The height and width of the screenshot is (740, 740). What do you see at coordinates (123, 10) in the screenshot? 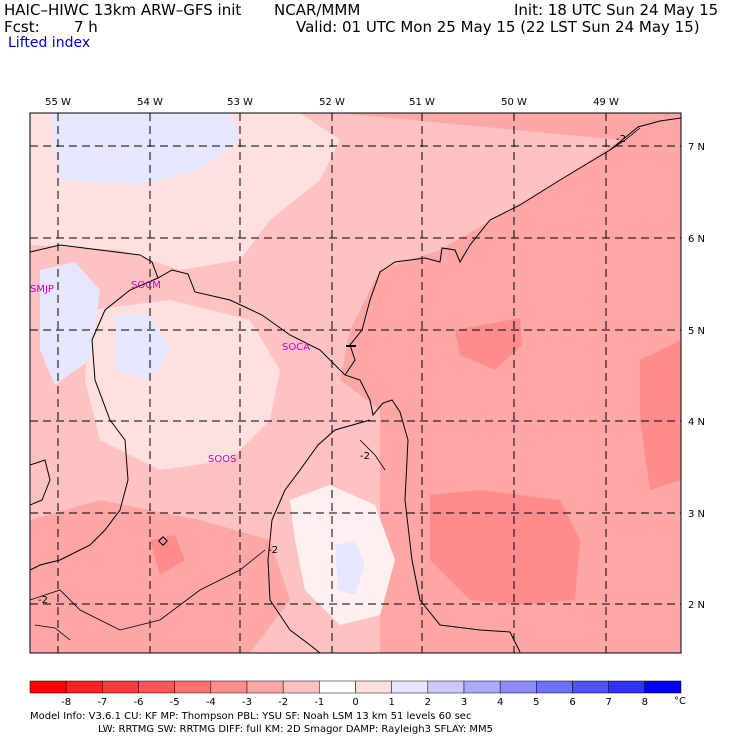
I see `model-title: HAIC–HIWC 13km ARW–GFS init` at bounding box center [123, 10].